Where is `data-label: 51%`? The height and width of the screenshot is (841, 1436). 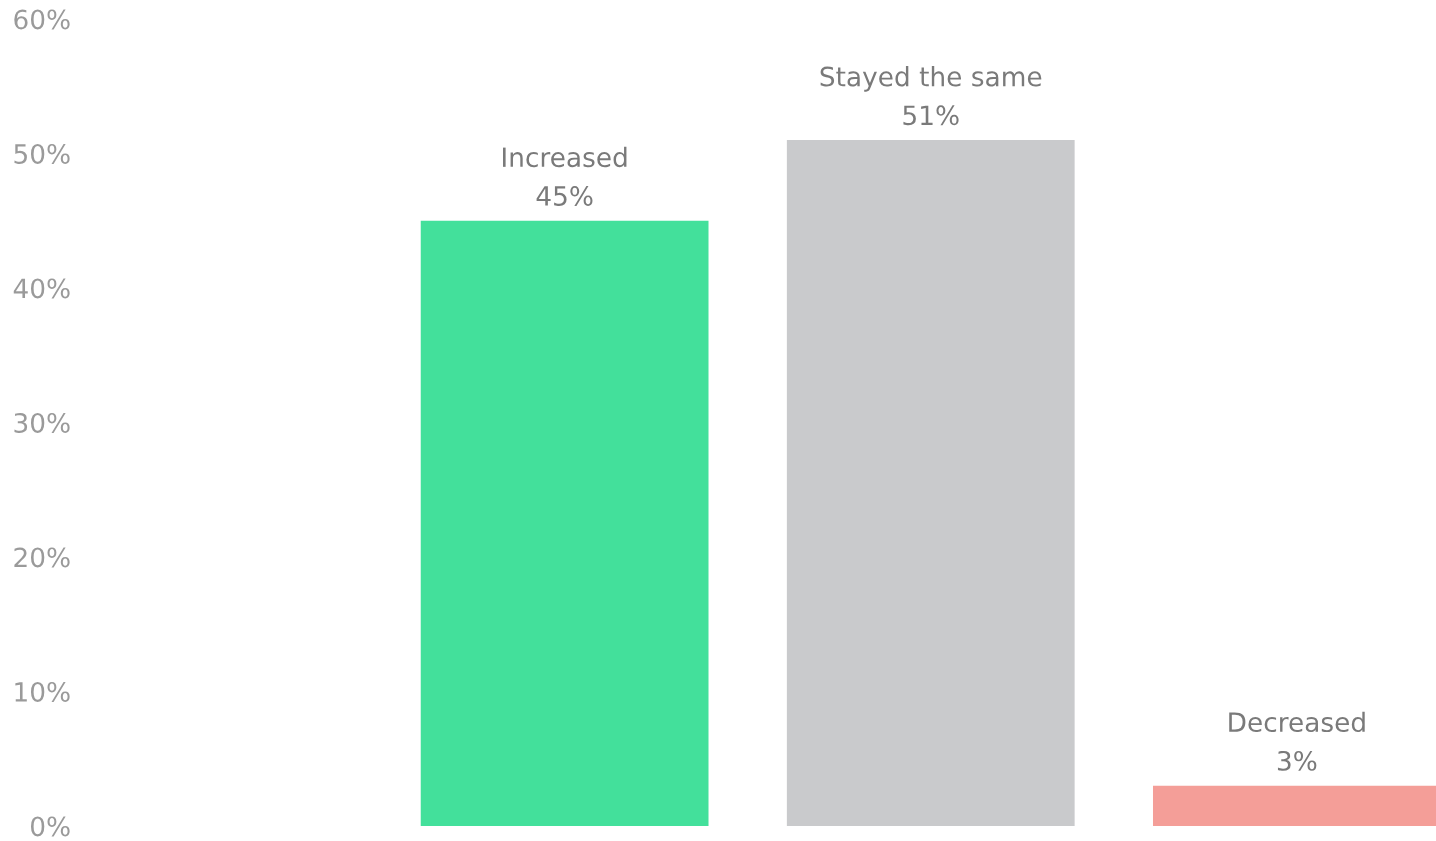 data-label: 51% is located at coordinates (931, 115).